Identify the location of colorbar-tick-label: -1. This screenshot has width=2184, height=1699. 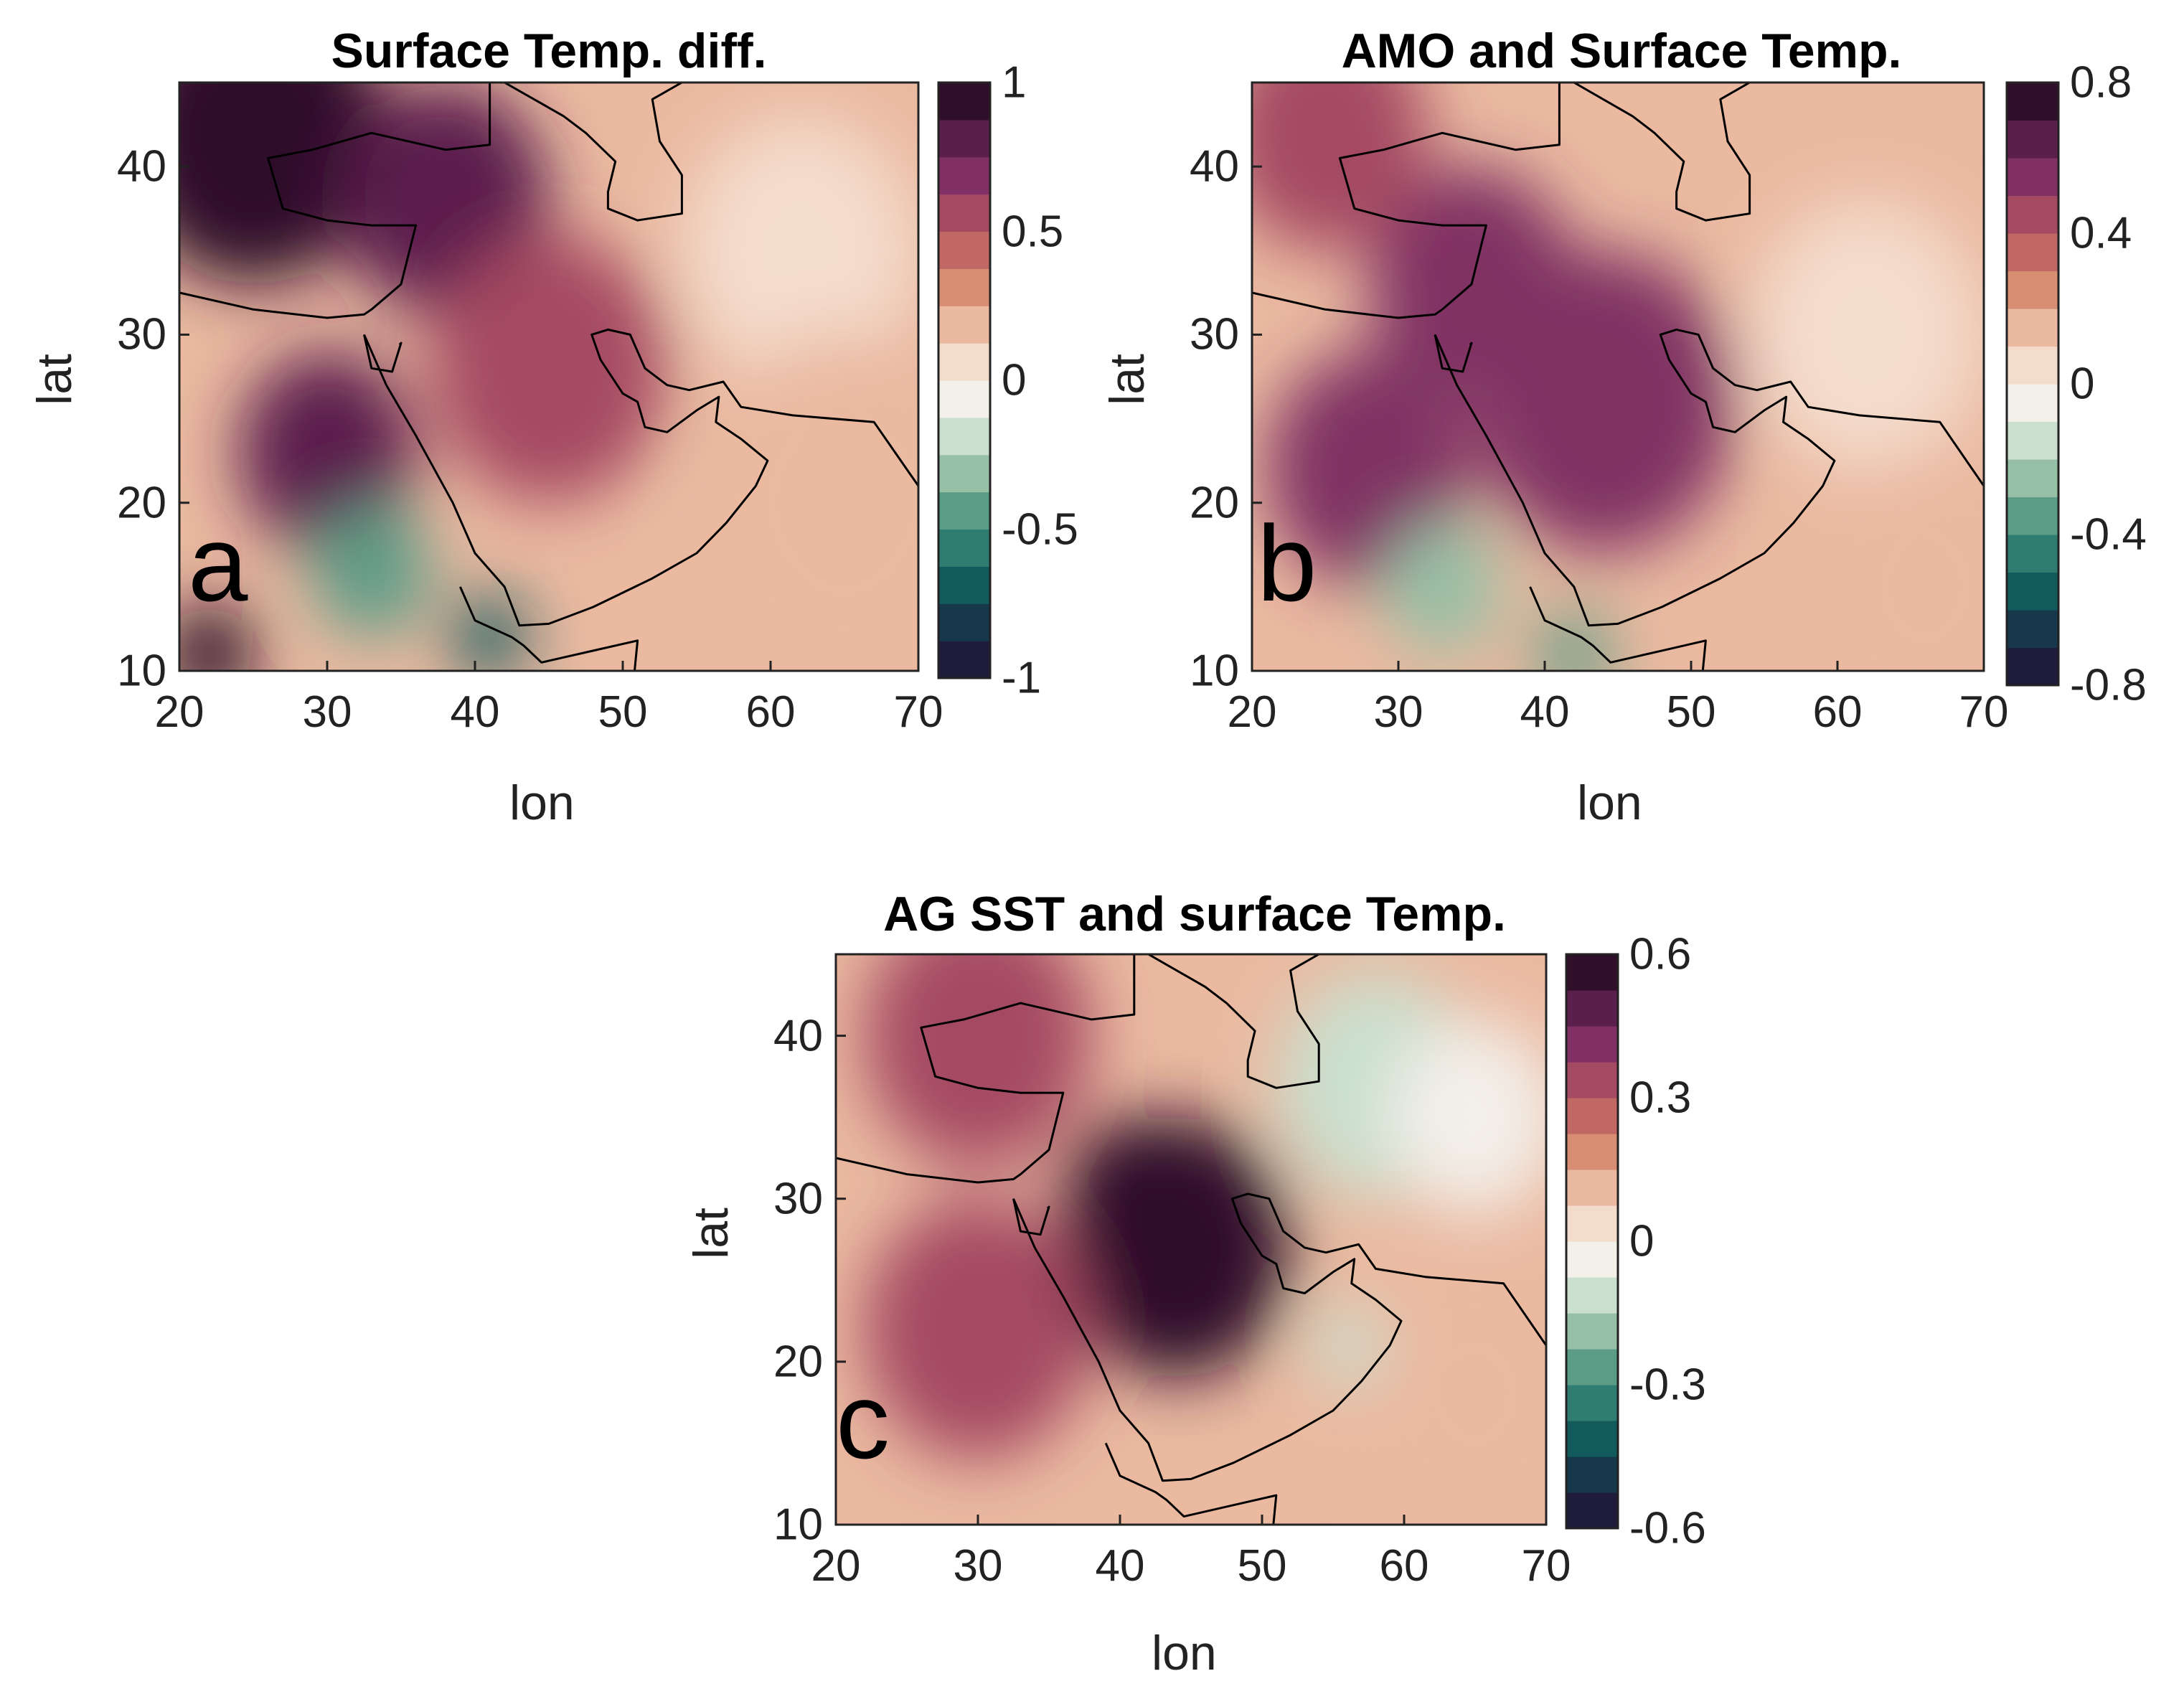
(1022, 678).